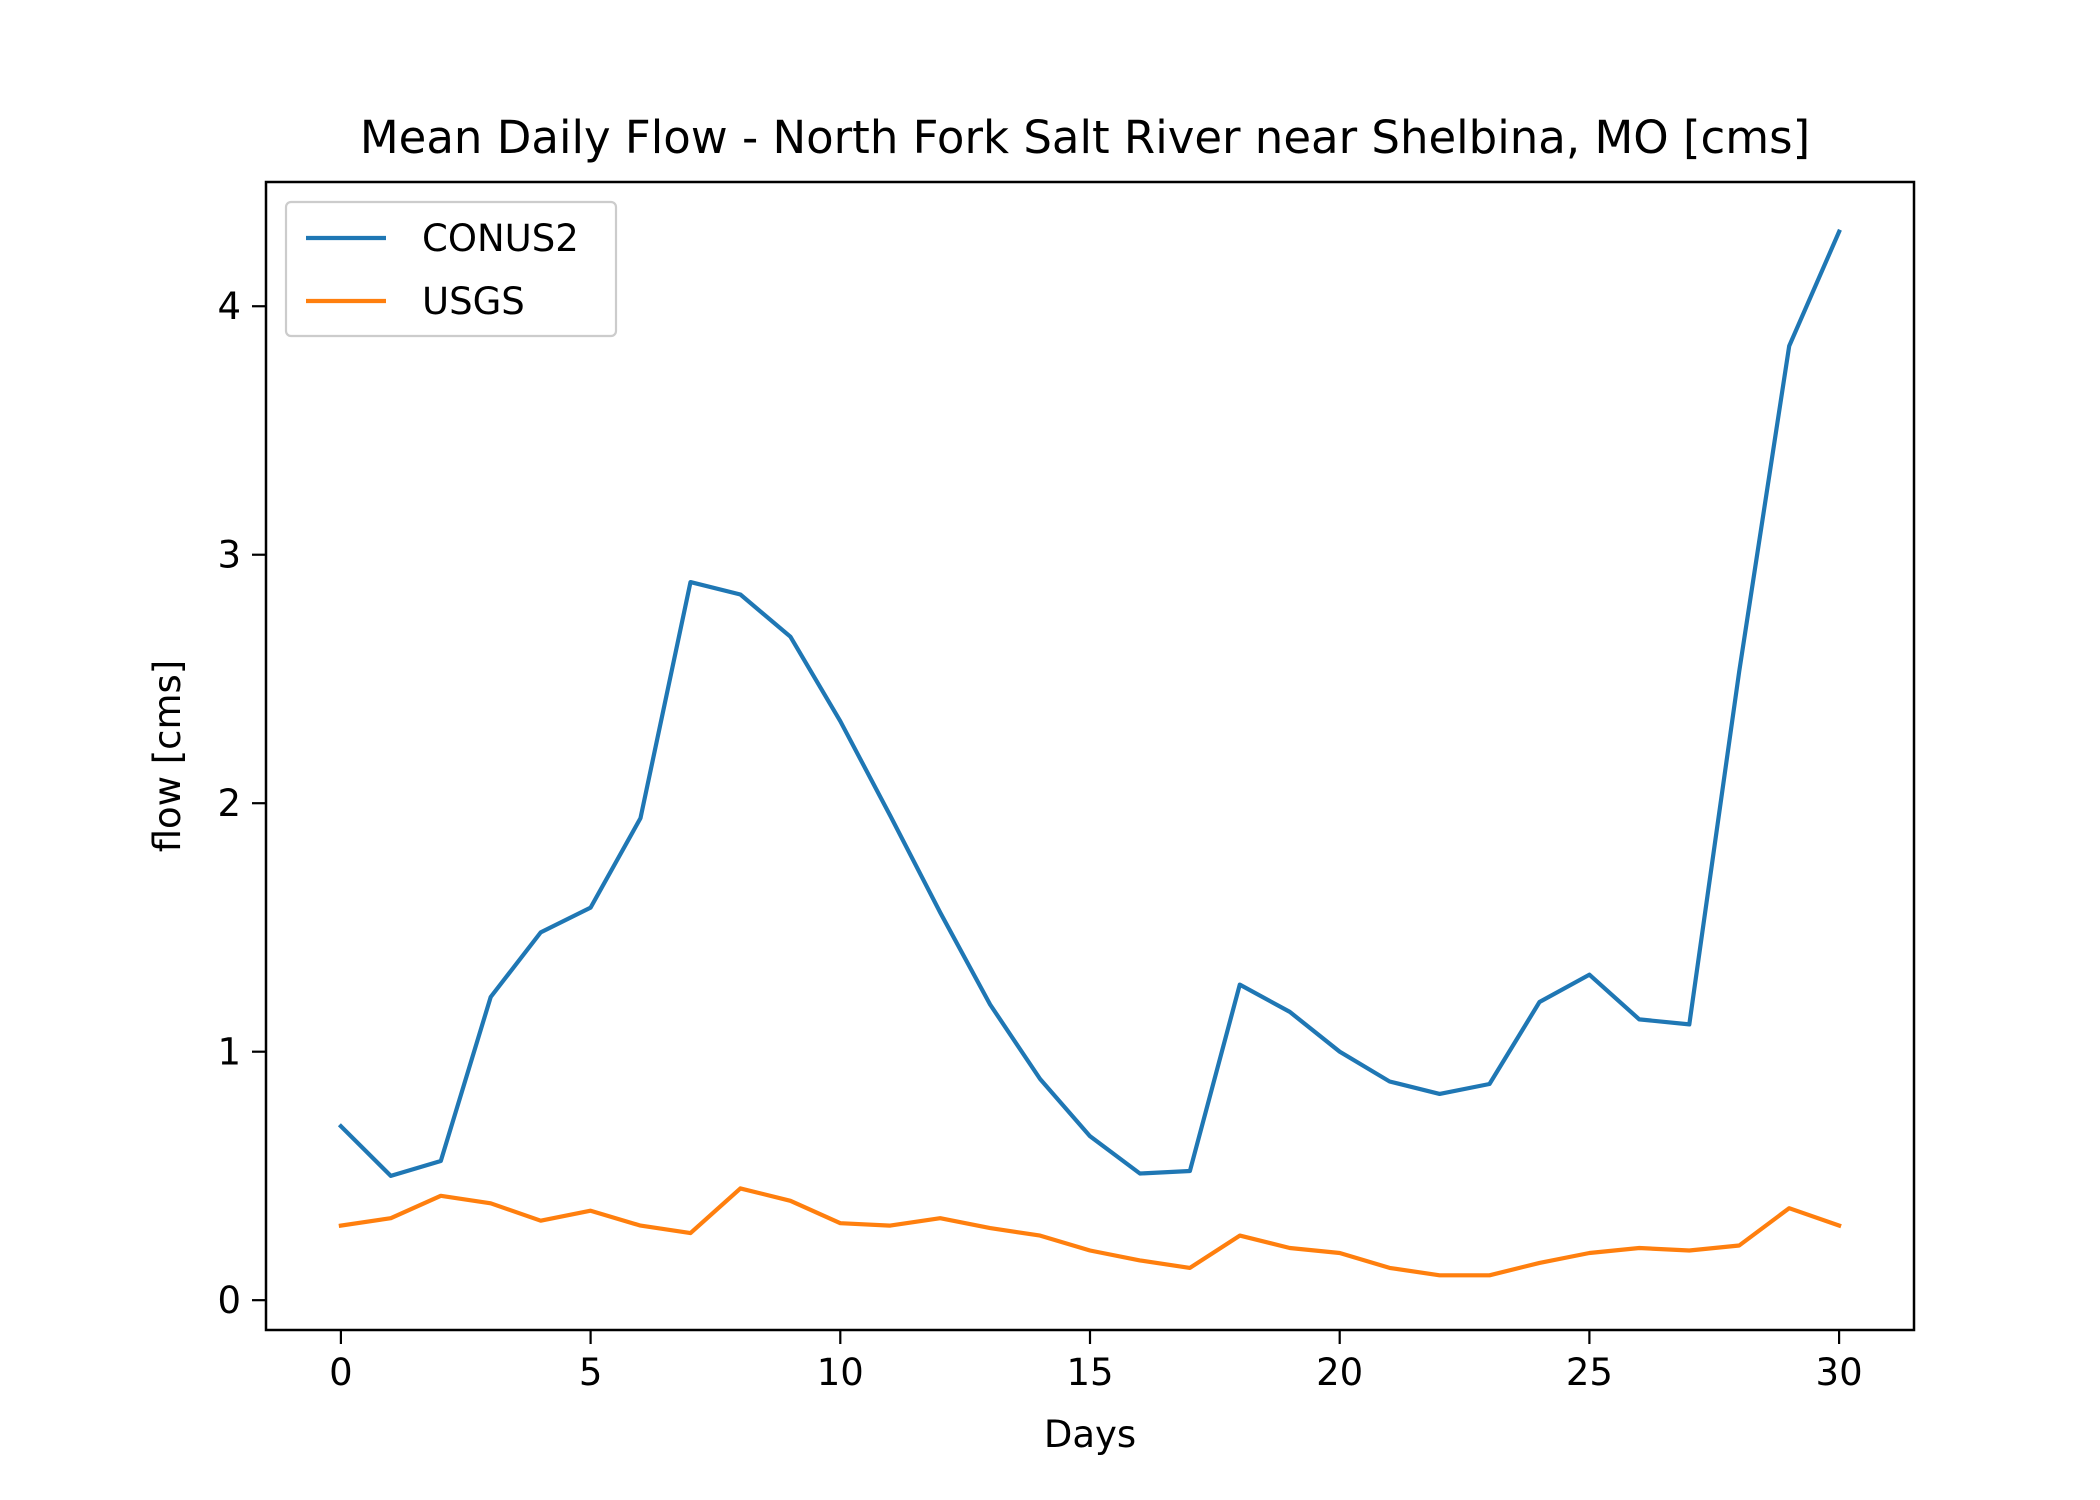 This screenshot has height=1500, width=2100. What do you see at coordinates (341, 1372) in the screenshot?
I see `x-tick-label: 0` at bounding box center [341, 1372].